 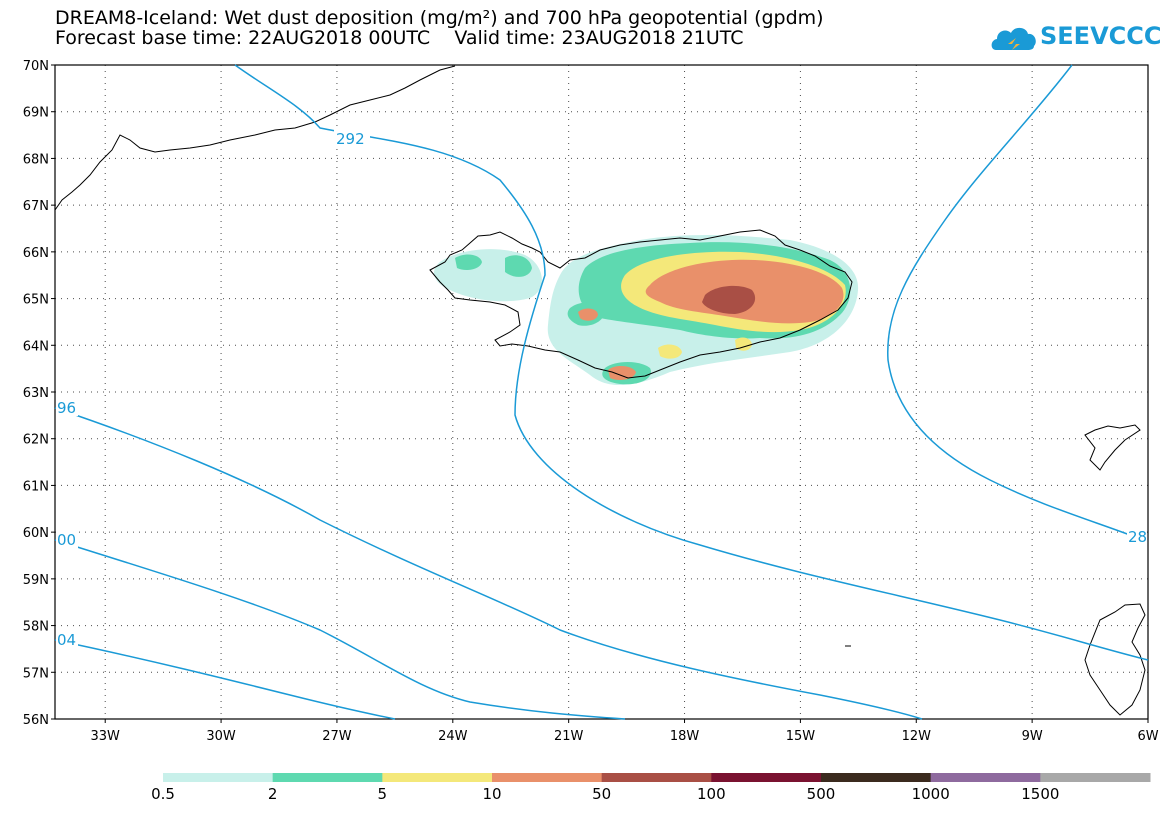 What do you see at coordinates (602, 794) in the screenshot?
I see `colorbar-label: 50` at bounding box center [602, 794].